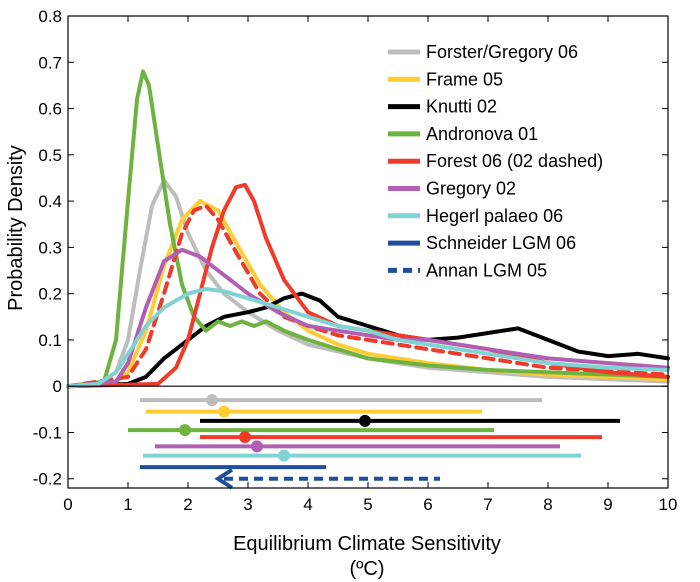 This screenshot has height=582, width=700. Describe the element at coordinates (16, 228) in the screenshot. I see `y-axis-title: Probability Density` at that location.